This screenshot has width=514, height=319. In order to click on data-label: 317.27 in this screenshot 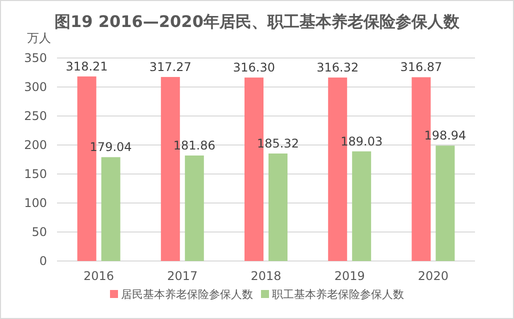, I will do `click(170, 67)`.